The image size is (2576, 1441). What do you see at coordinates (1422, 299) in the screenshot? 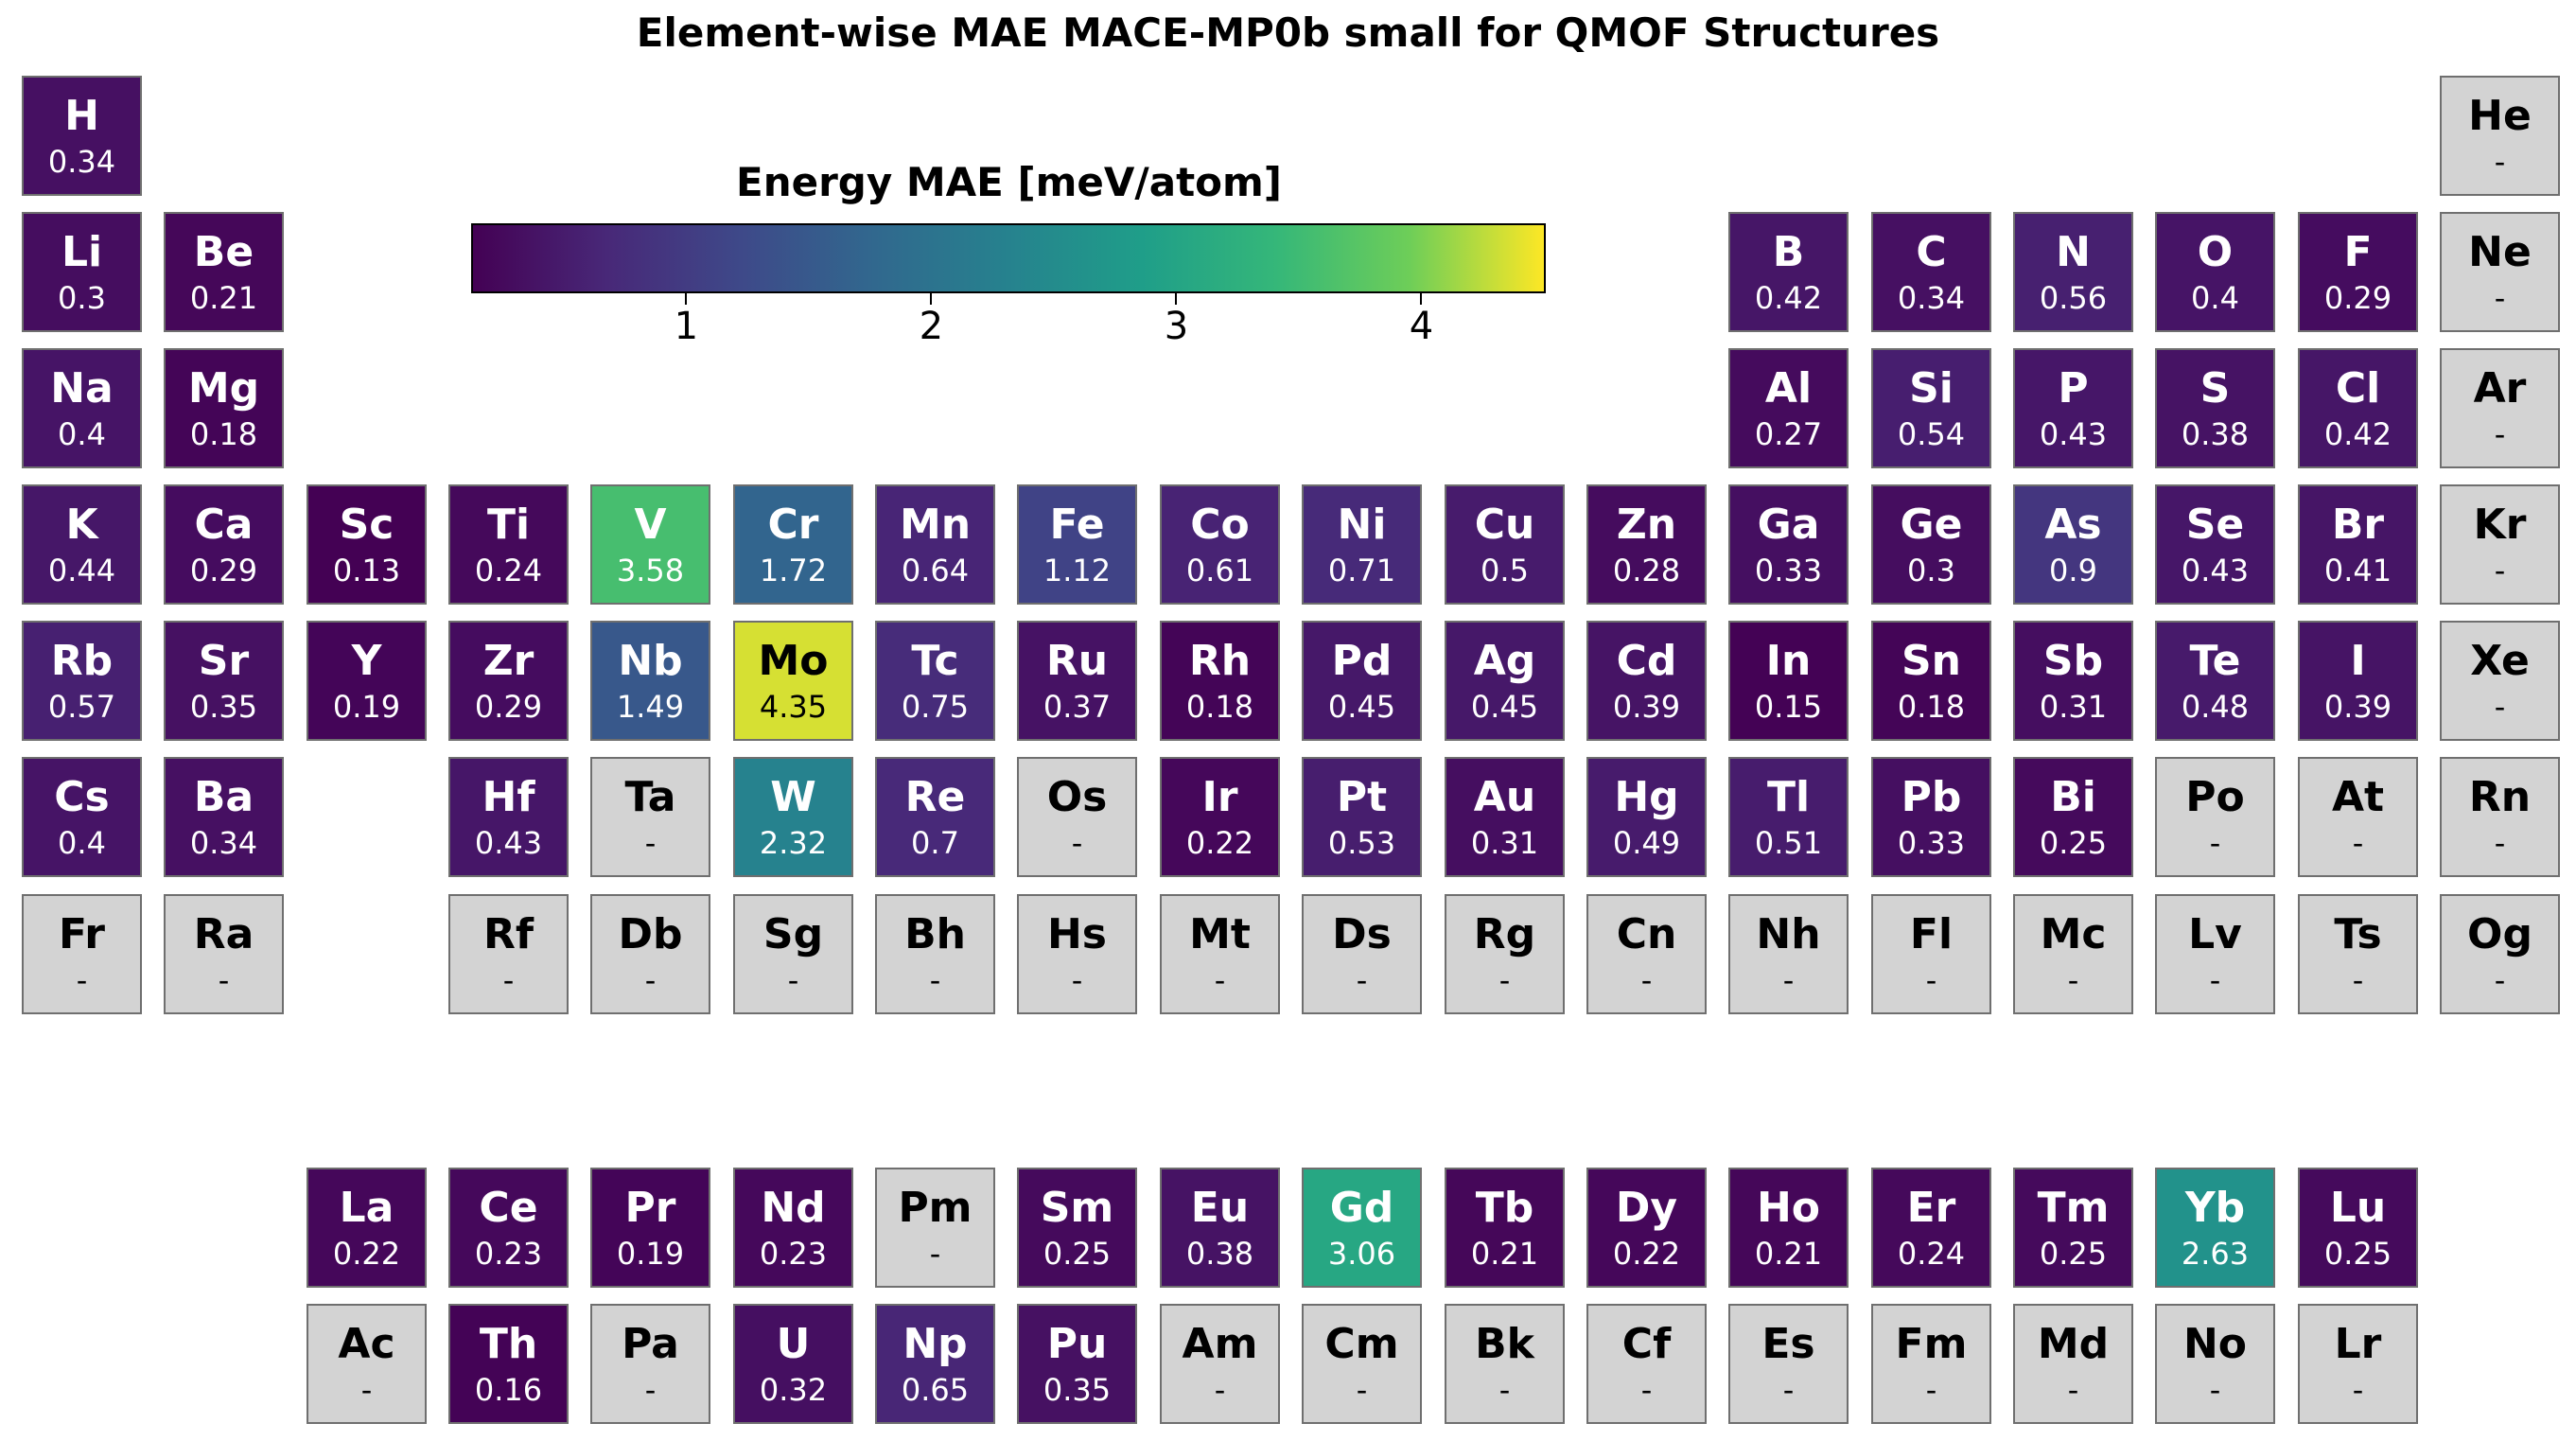
I see `colorbar-tick` at bounding box center [1422, 299].